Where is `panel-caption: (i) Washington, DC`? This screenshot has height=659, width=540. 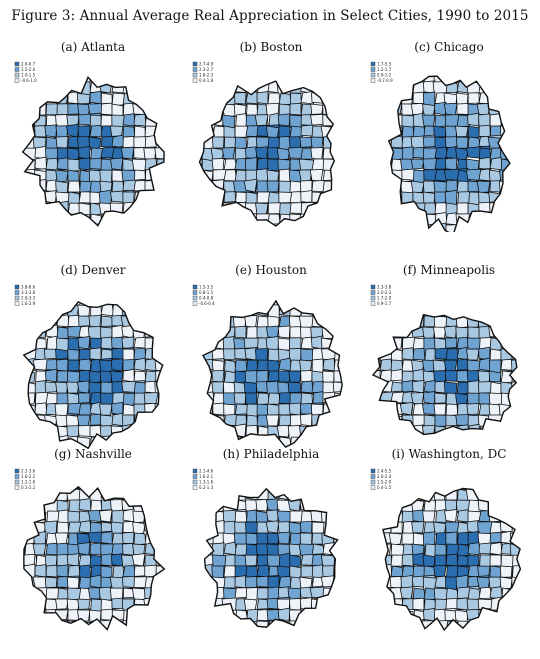 panel-caption: (i) Washington, DC is located at coordinates (449, 454).